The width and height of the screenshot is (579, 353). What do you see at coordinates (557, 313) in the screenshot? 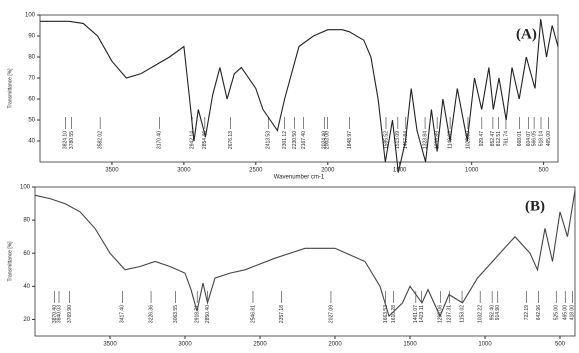
I see `peak-label: 525.00` at bounding box center [557, 313].